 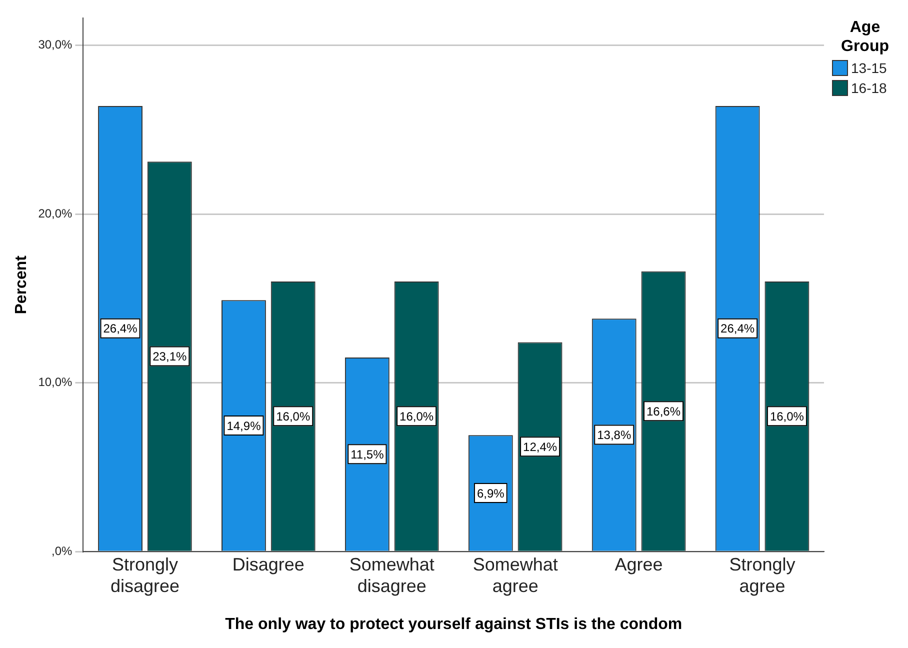 What do you see at coordinates (244, 425) in the screenshot?
I see `data-label: 14,9%` at bounding box center [244, 425].